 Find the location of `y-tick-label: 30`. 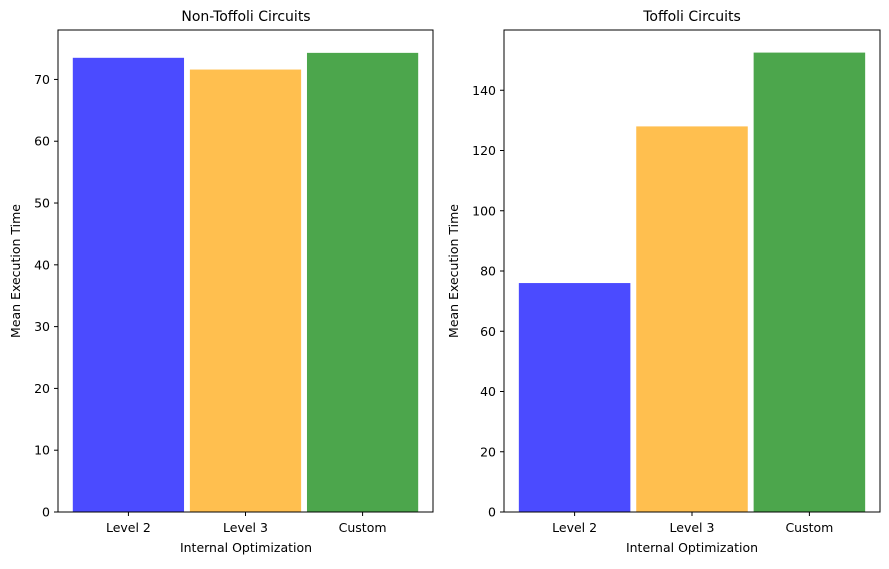

y-tick-label: 30 is located at coordinates (42, 326).